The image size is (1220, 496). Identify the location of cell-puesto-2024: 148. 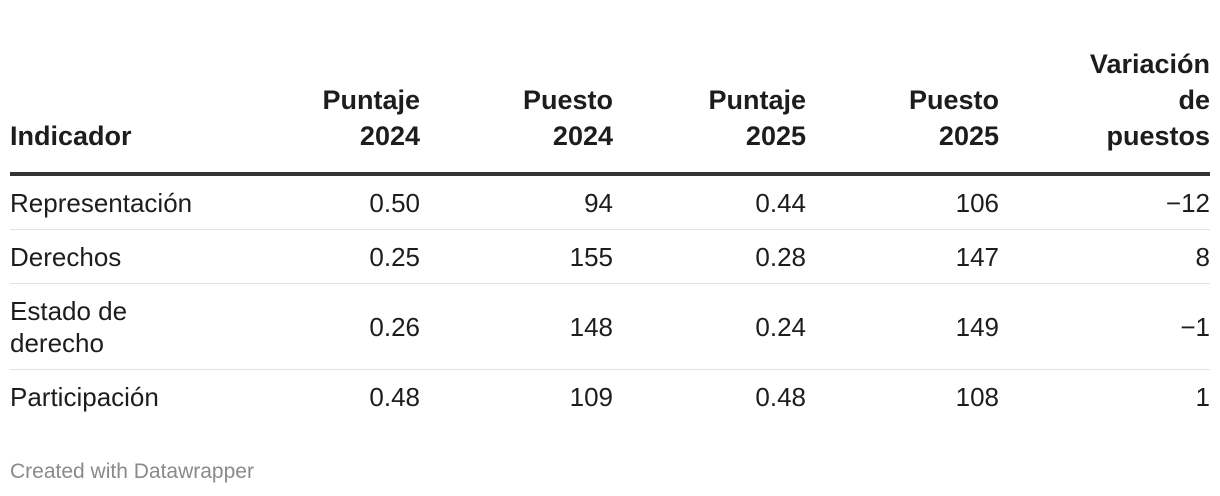
(516, 326).